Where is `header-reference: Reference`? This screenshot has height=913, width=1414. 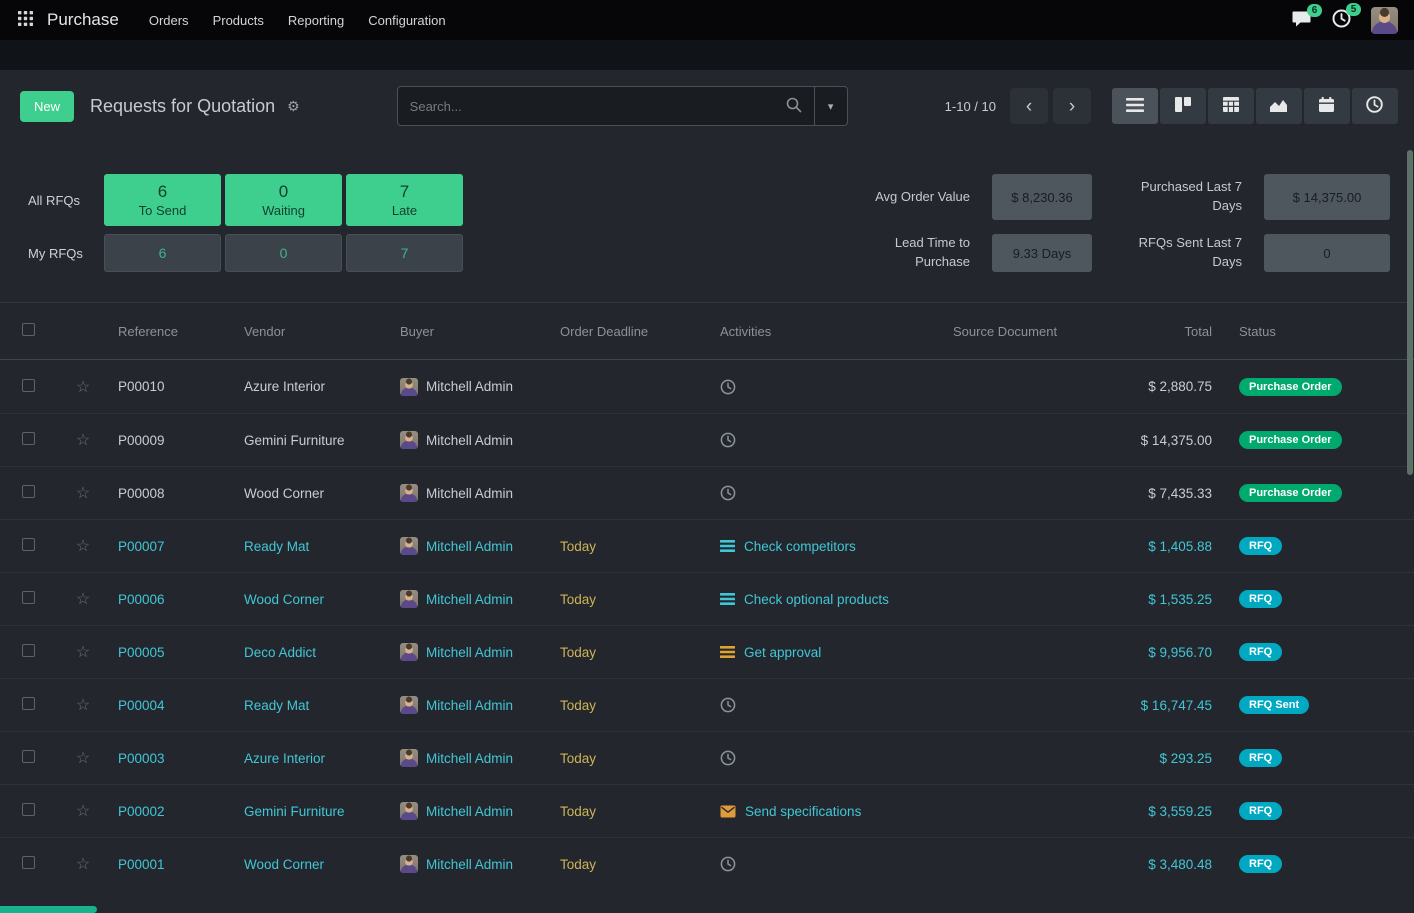
header-reference: Reference is located at coordinates (148, 331).